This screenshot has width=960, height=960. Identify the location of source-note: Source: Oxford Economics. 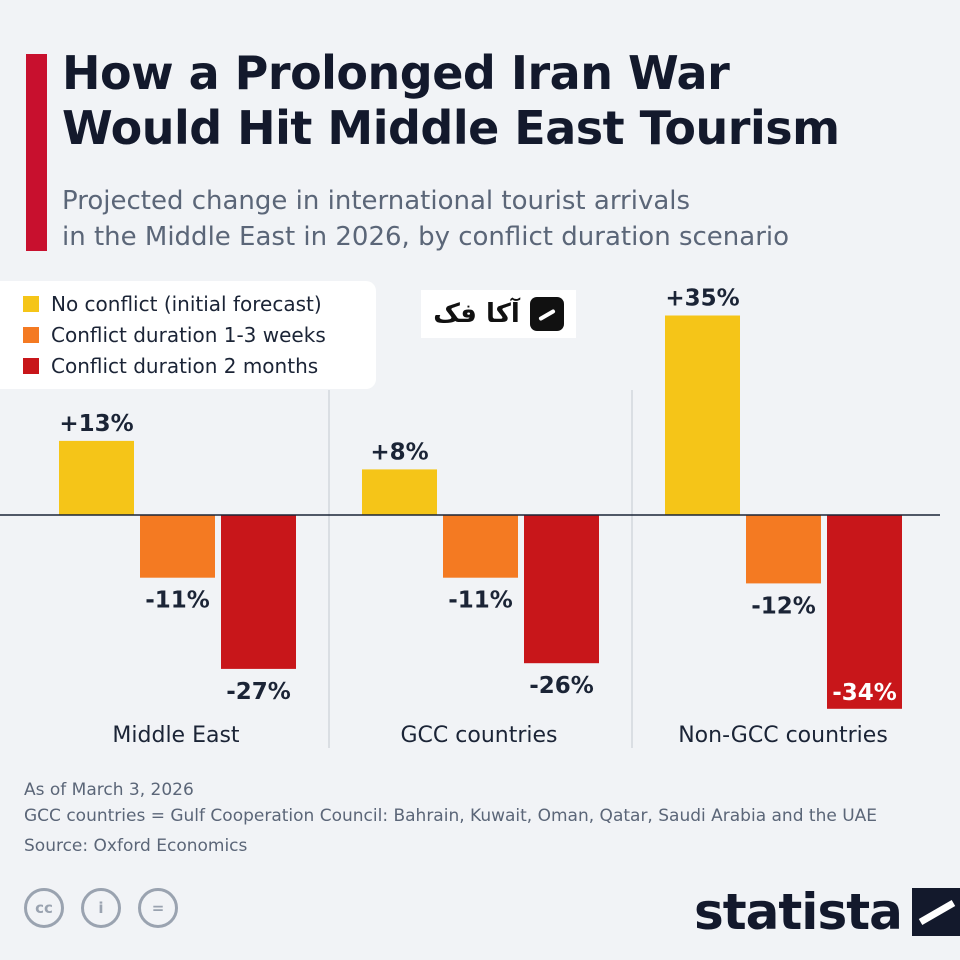
(136, 846).